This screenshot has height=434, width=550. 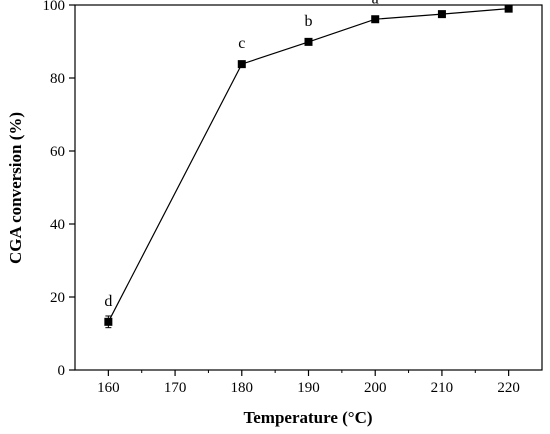 What do you see at coordinates (309, 21) in the screenshot?
I see `point-label: b` at bounding box center [309, 21].